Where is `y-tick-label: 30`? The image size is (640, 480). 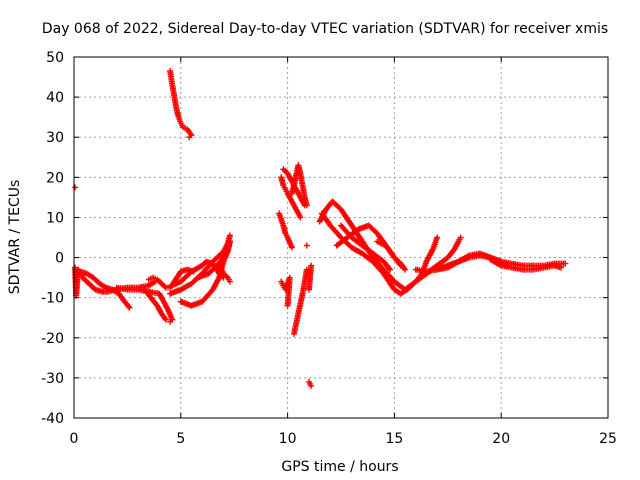
y-tick-label: 30 is located at coordinates (55, 138).